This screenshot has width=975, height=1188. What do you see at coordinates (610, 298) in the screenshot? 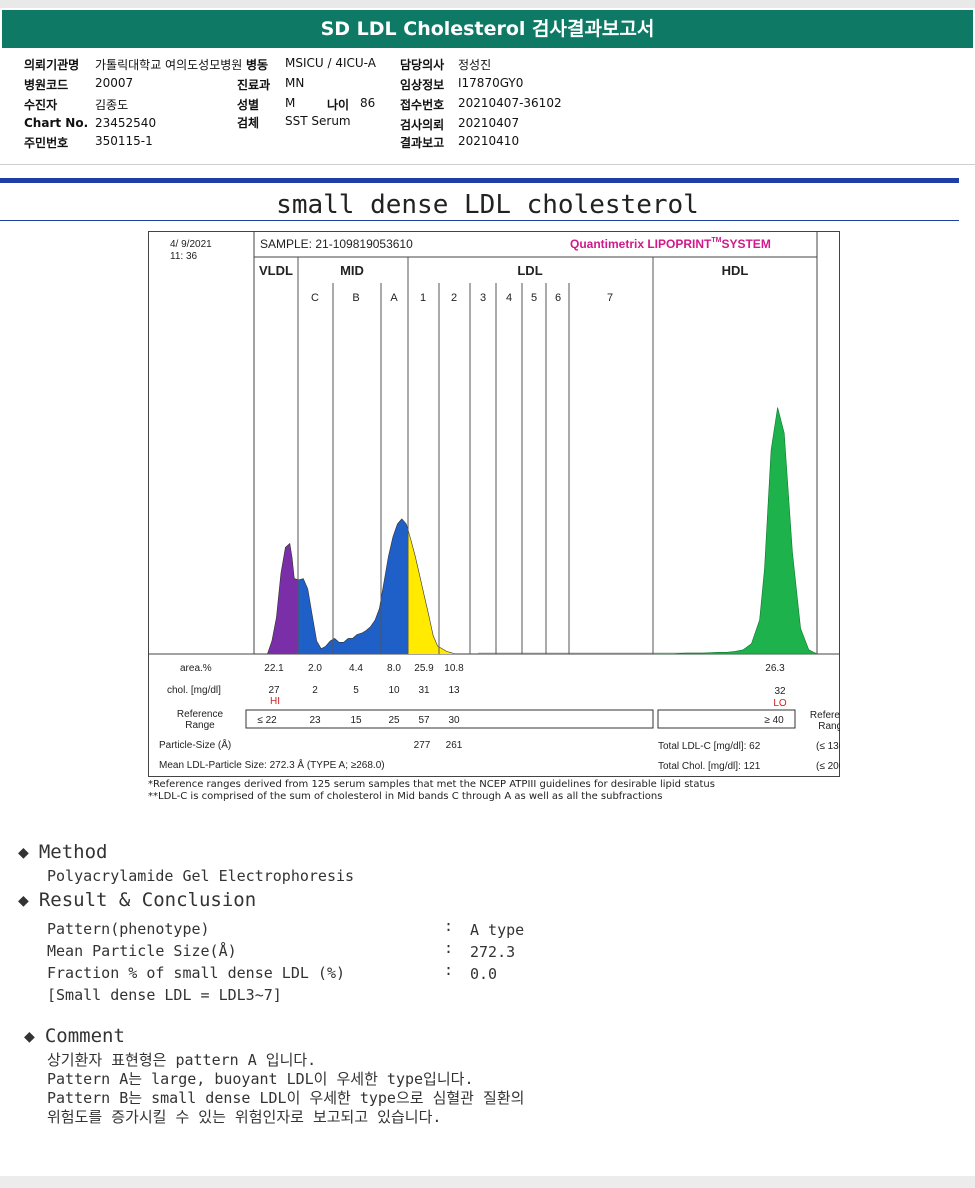
I see `band-label-7: 7` at bounding box center [610, 298].